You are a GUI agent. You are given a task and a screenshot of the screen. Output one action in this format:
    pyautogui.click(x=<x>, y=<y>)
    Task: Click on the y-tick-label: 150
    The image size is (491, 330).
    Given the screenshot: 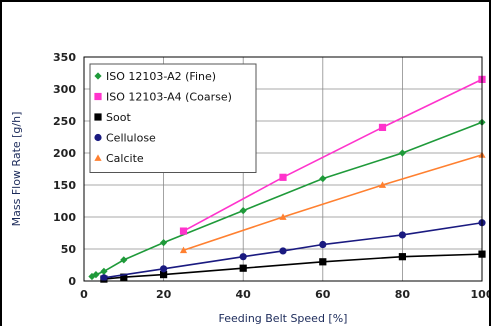 What is the action you would take?
    pyautogui.click(x=64, y=185)
    